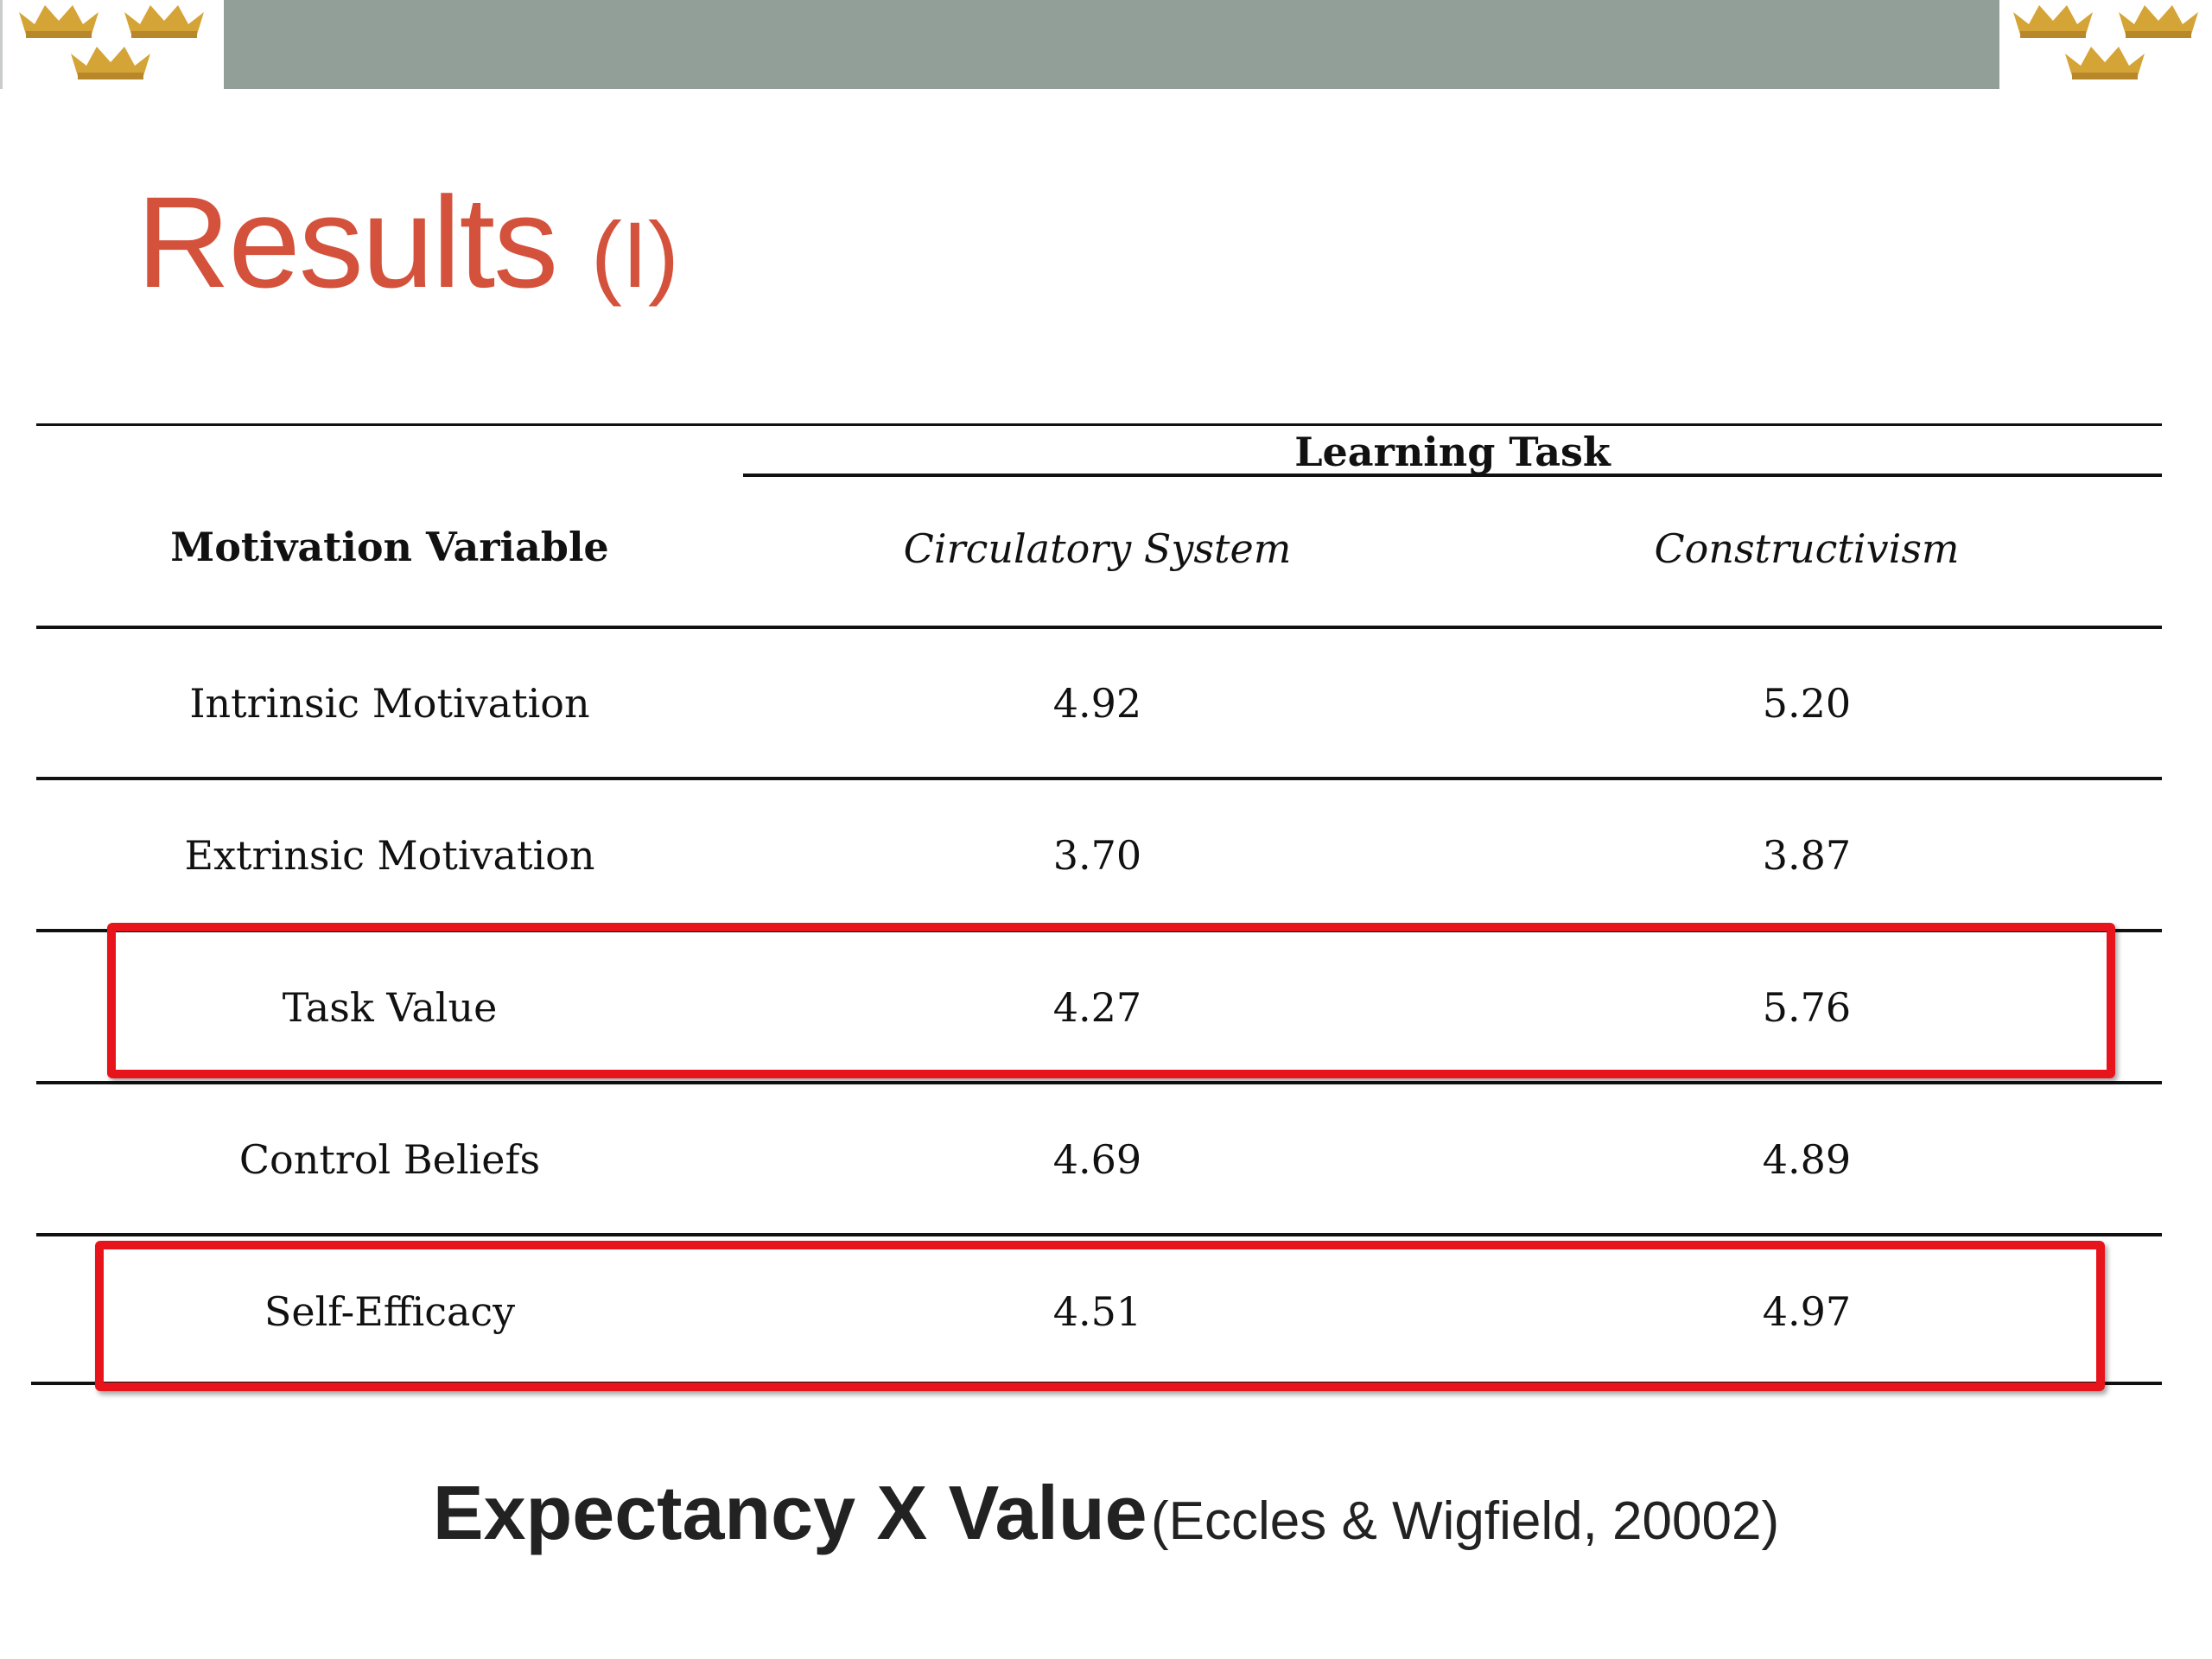 The width and height of the screenshot is (2212, 1659). I want to click on row-label-intrinsic-motivation: Intrinsic Motivation, so click(389, 703).